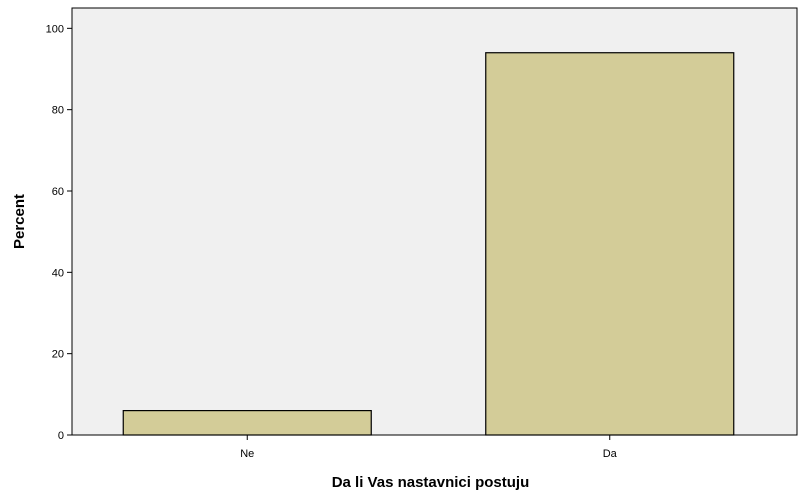 The image size is (799, 497). What do you see at coordinates (19, 221) in the screenshot?
I see `y-axis-title: Percent` at bounding box center [19, 221].